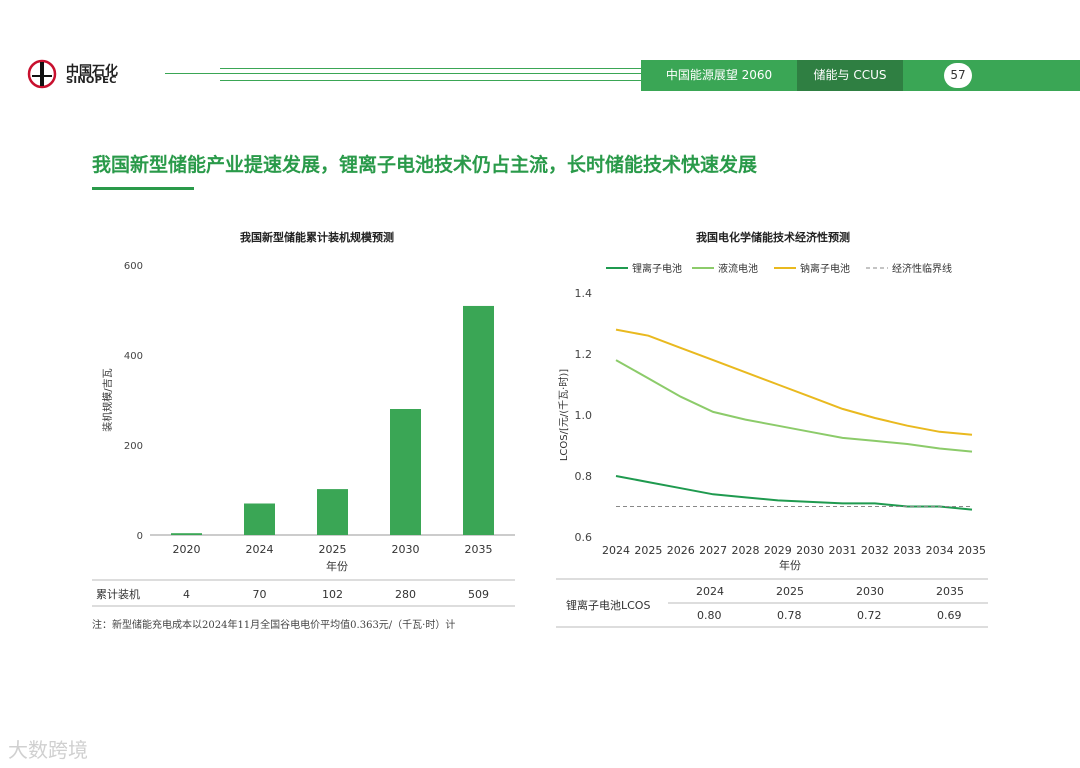  I want to click on logo-cn-text: 中国石化, so click(92, 71).